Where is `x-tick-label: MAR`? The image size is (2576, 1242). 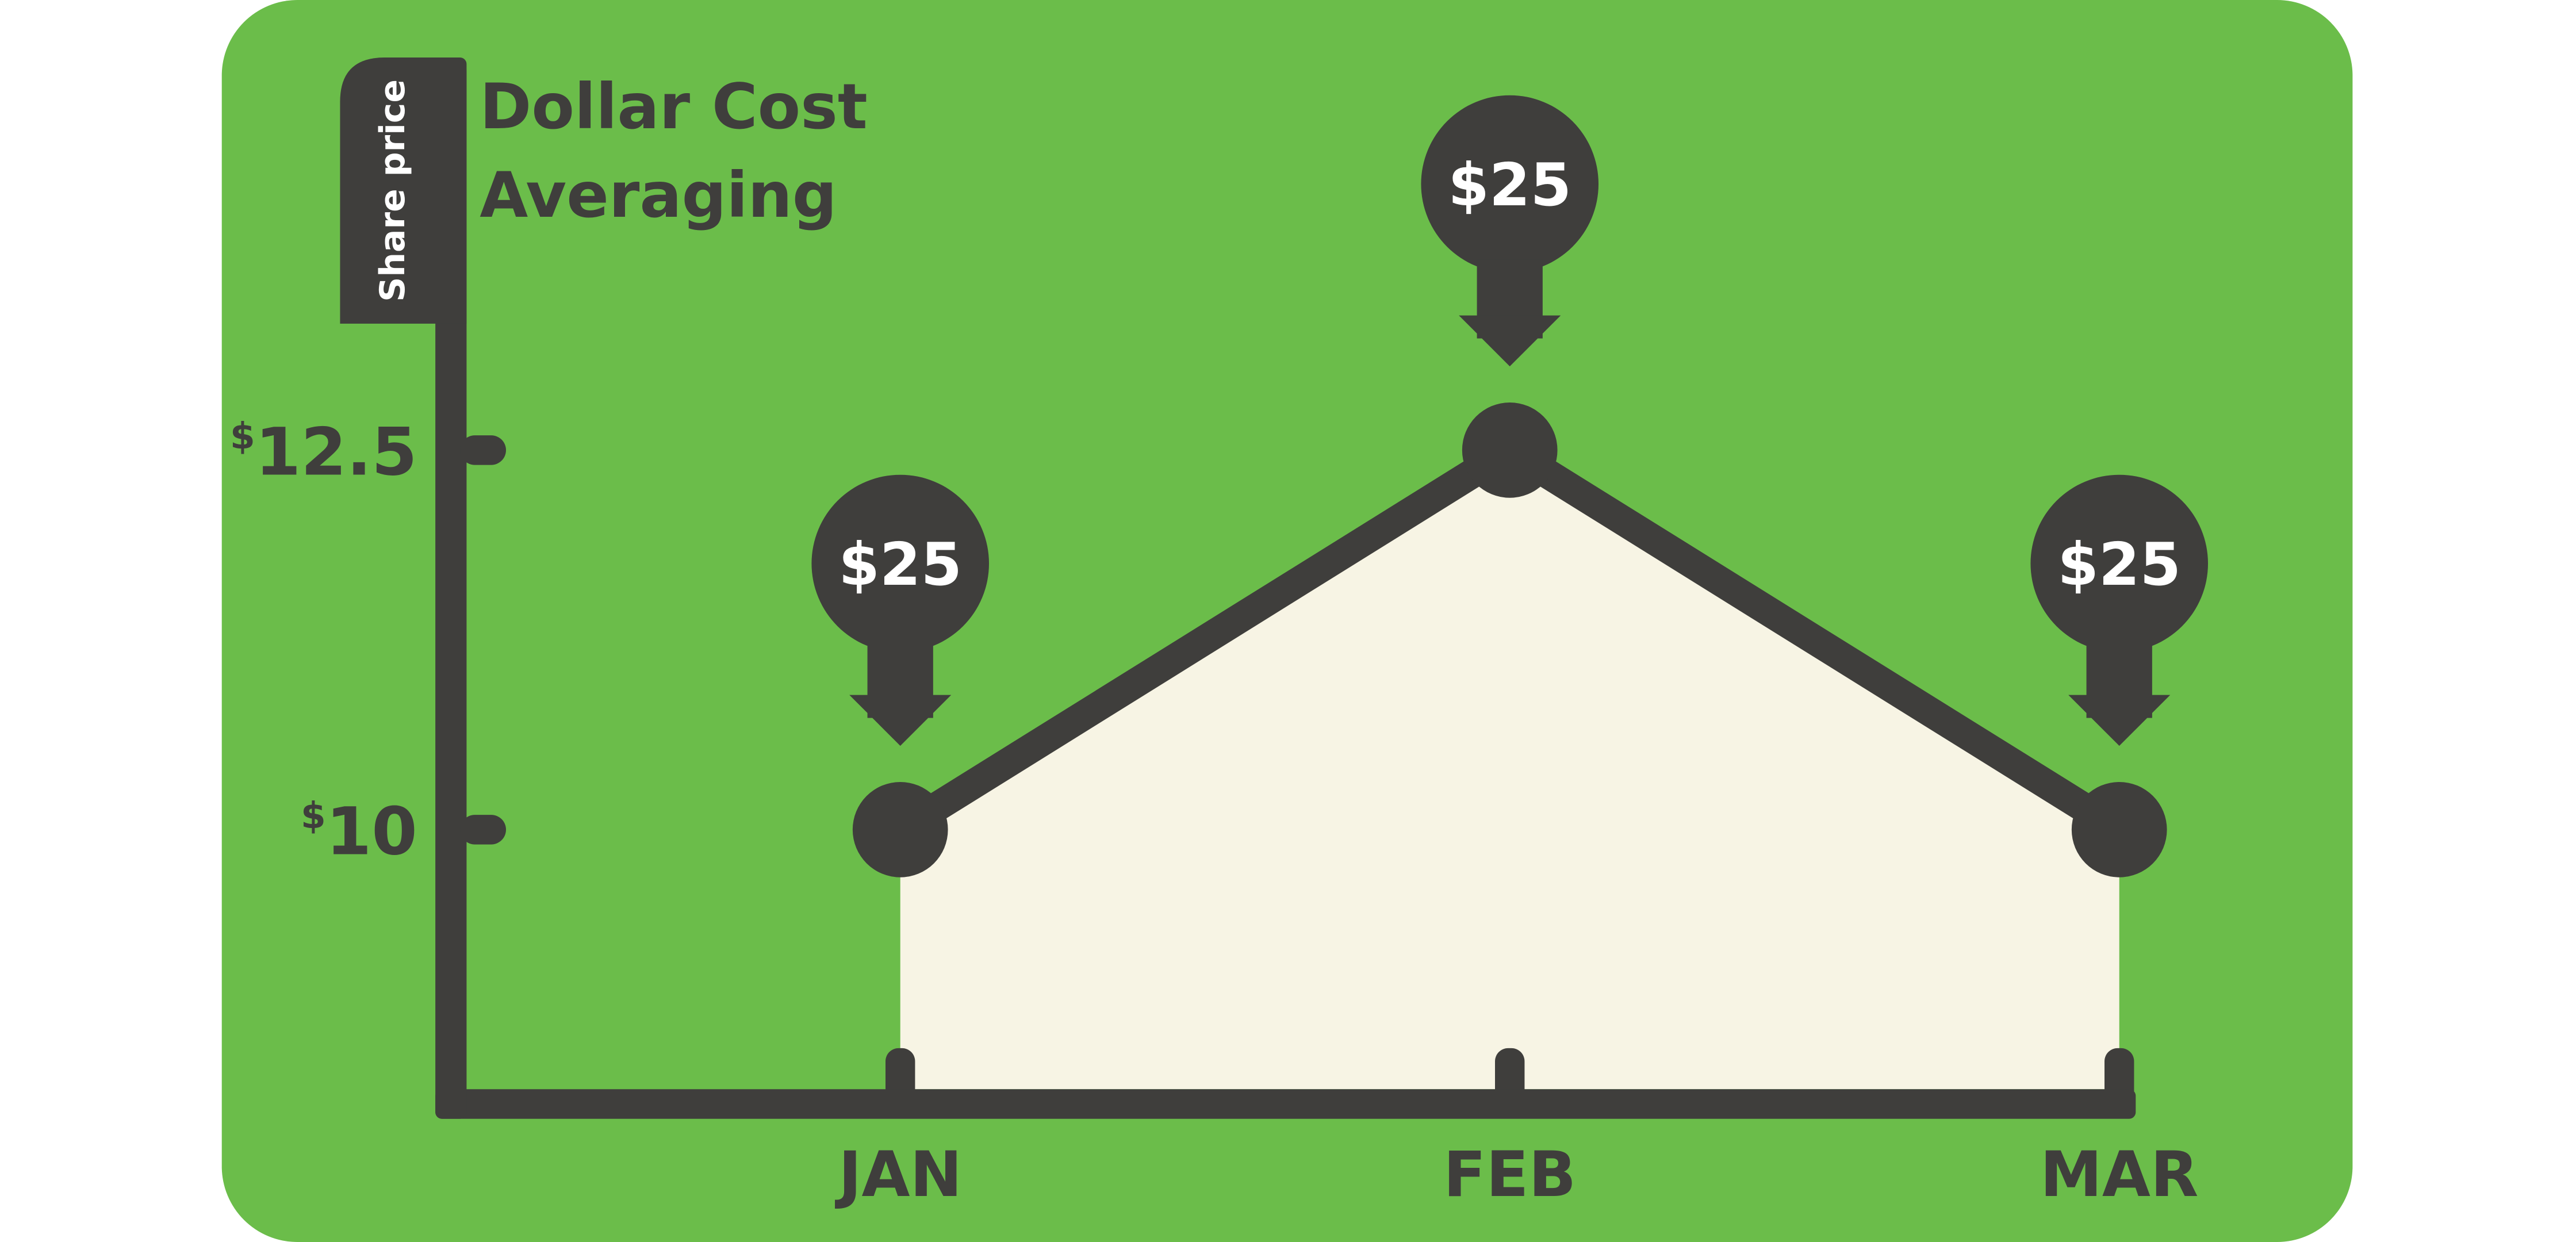 x-tick-label: MAR is located at coordinates (2119, 1174).